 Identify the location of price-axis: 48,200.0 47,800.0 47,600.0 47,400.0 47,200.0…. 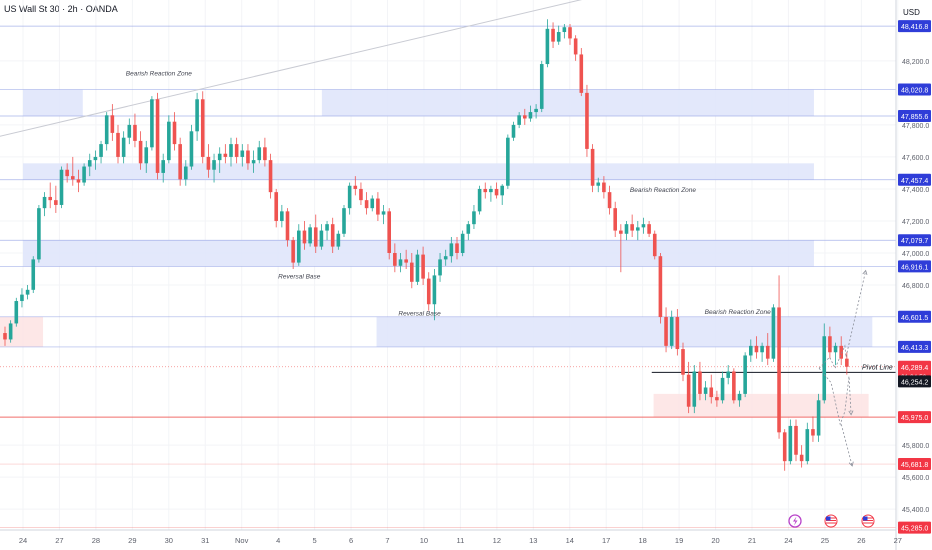
(914, 277).